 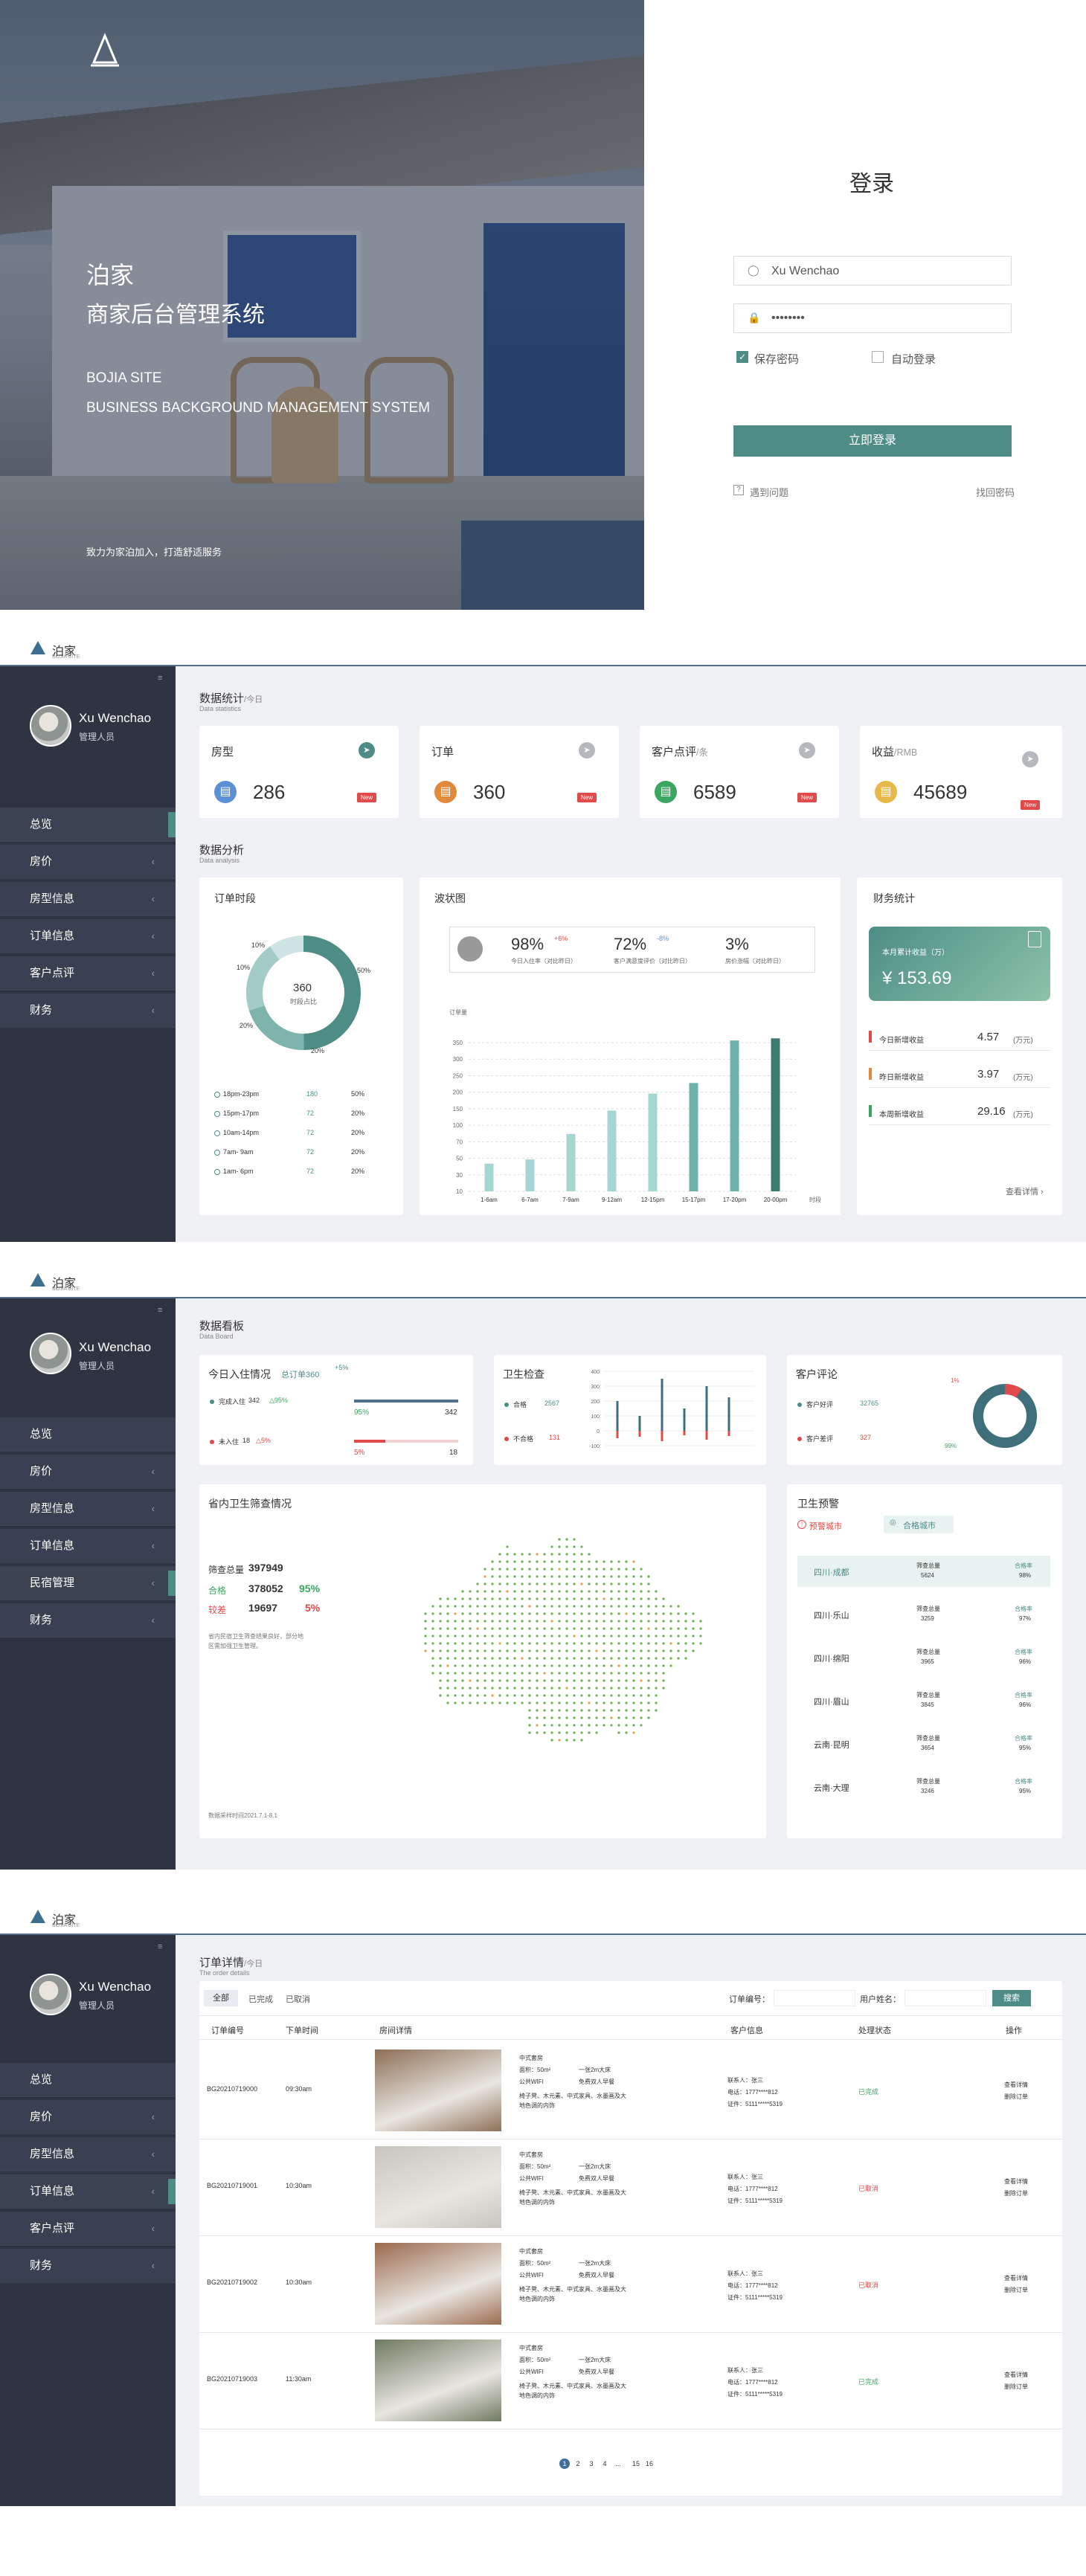 I want to click on page-link: 3, so click(x=591, y=2463).